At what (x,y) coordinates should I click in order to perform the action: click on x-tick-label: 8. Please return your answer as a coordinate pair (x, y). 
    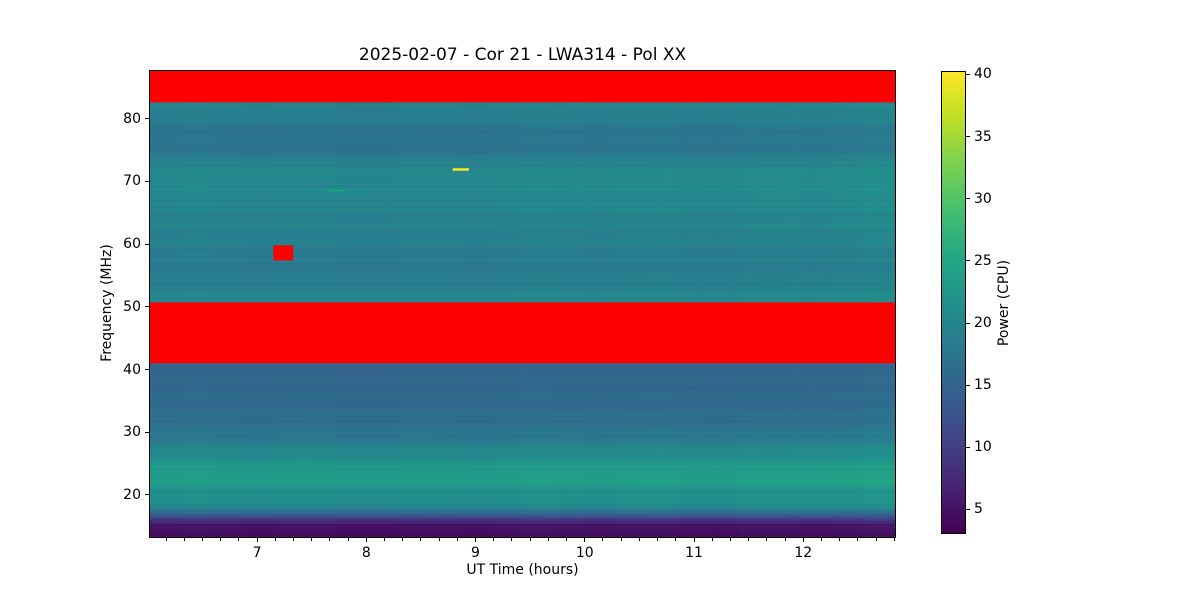
    Looking at the image, I should click on (366, 553).